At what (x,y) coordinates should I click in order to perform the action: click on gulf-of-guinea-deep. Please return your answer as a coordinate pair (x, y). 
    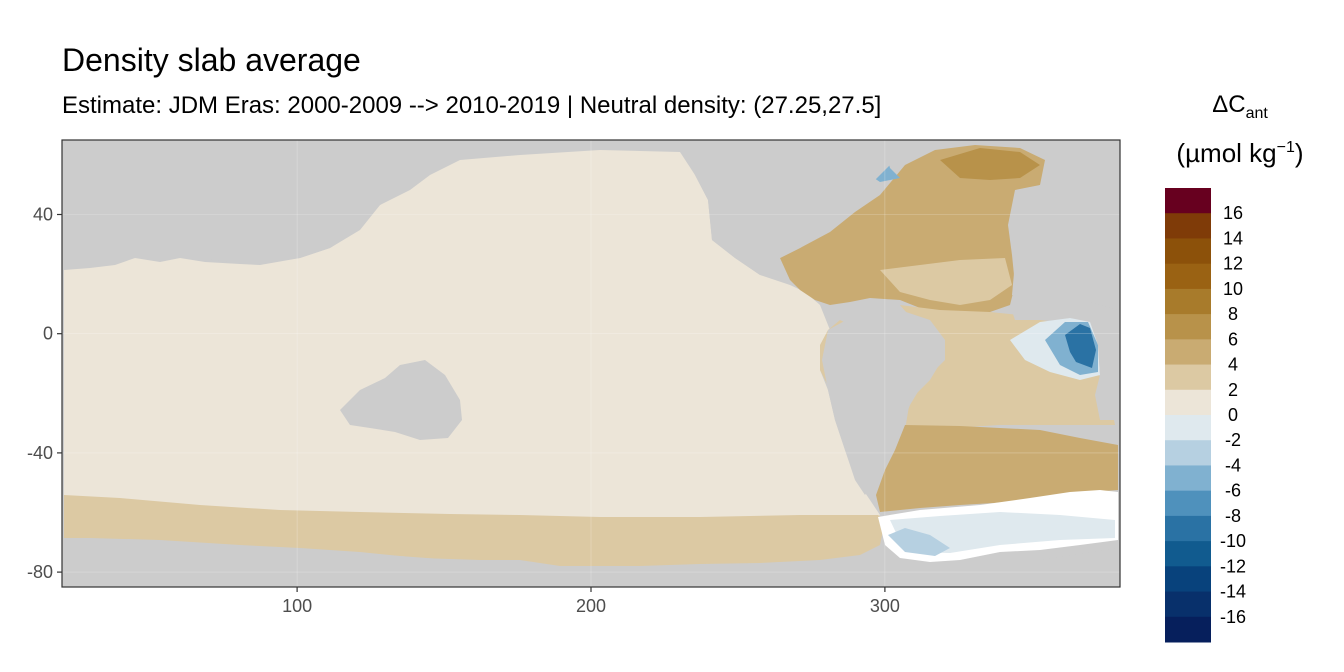
    Looking at the image, I should click on (1080, 346).